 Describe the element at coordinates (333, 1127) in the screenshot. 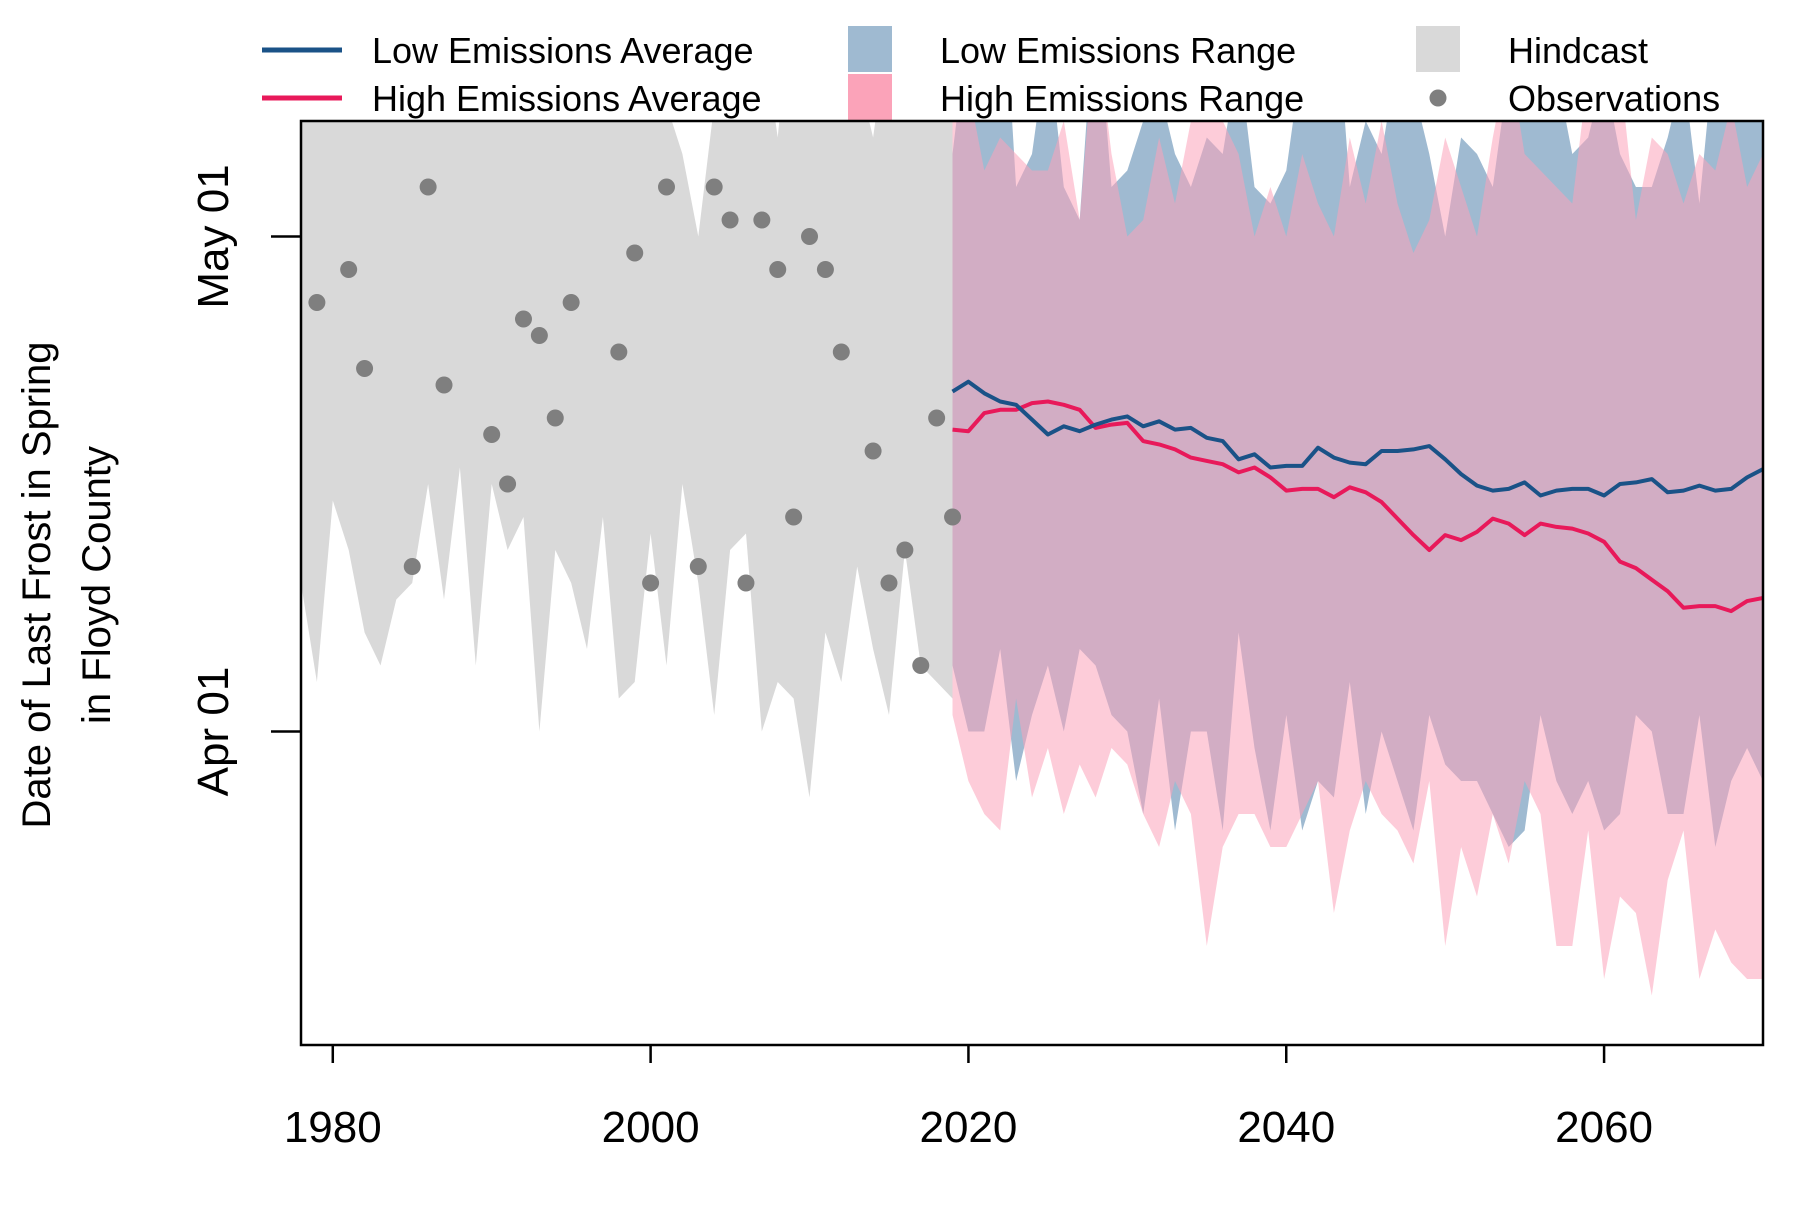

I see `x-tick-label: 1980` at that location.